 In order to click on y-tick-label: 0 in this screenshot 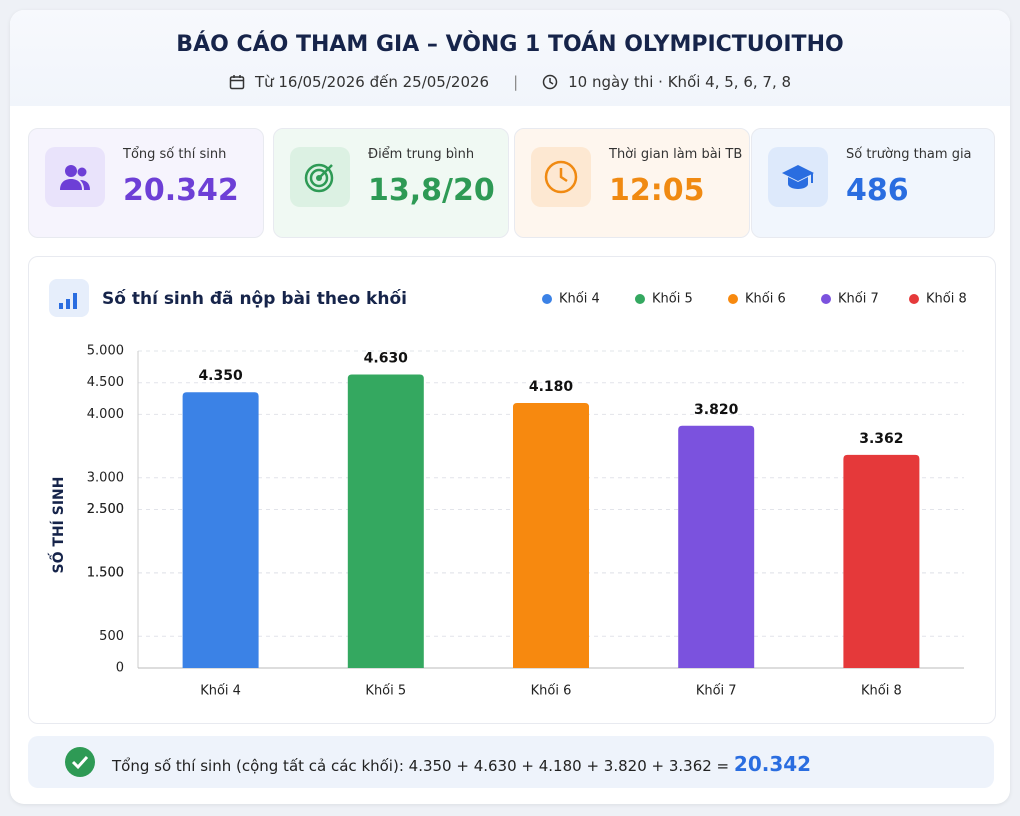, I will do `click(120, 668)`.